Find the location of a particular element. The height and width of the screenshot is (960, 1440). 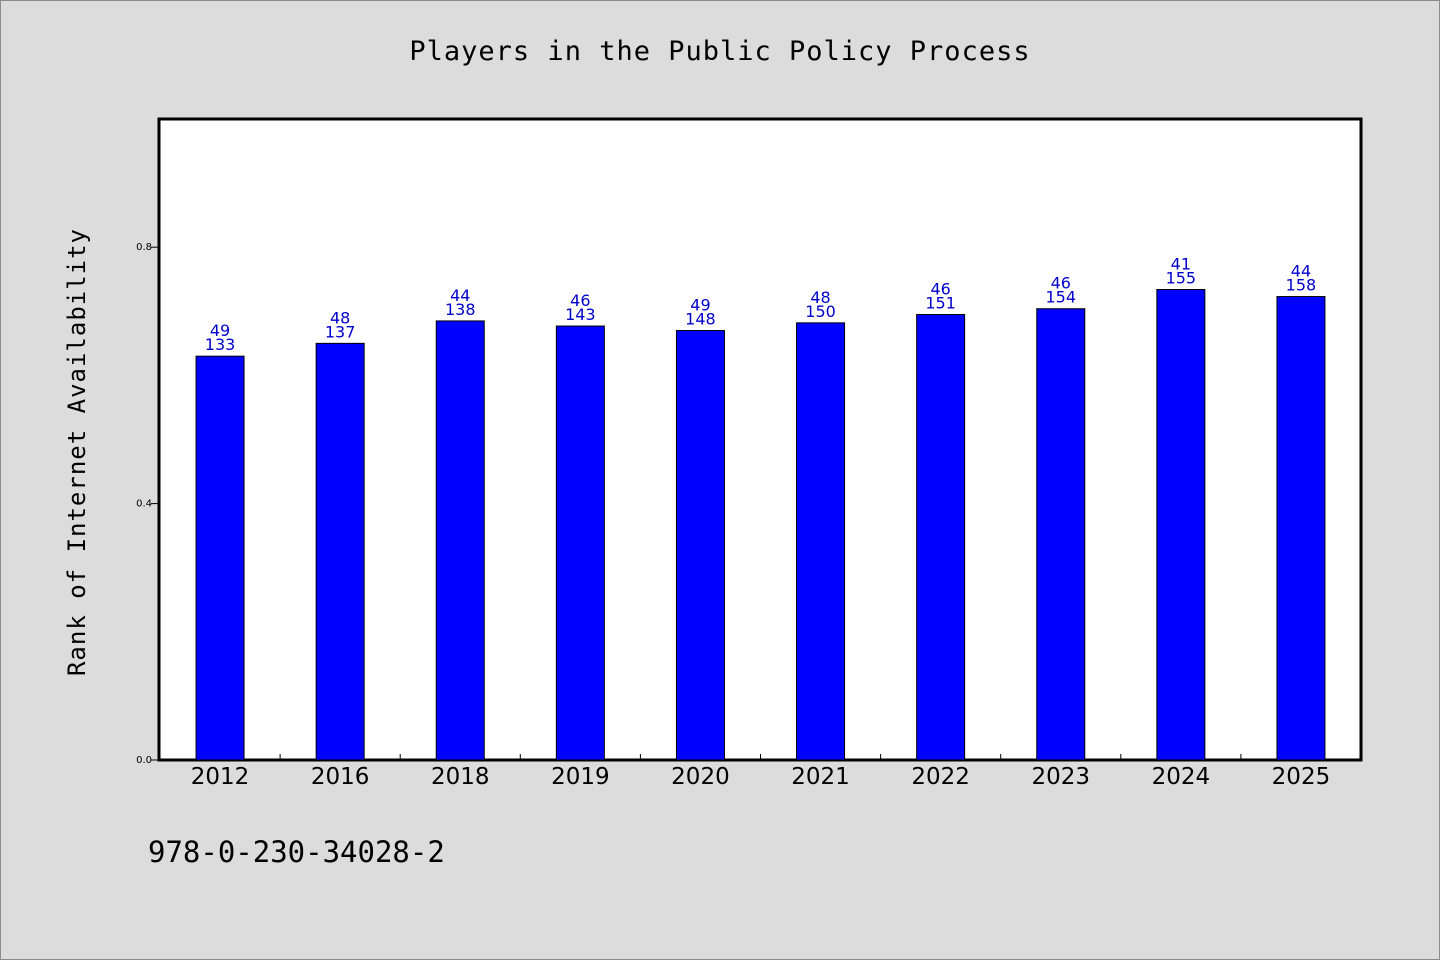

x-tick-label: 2022 is located at coordinates (940, 777).